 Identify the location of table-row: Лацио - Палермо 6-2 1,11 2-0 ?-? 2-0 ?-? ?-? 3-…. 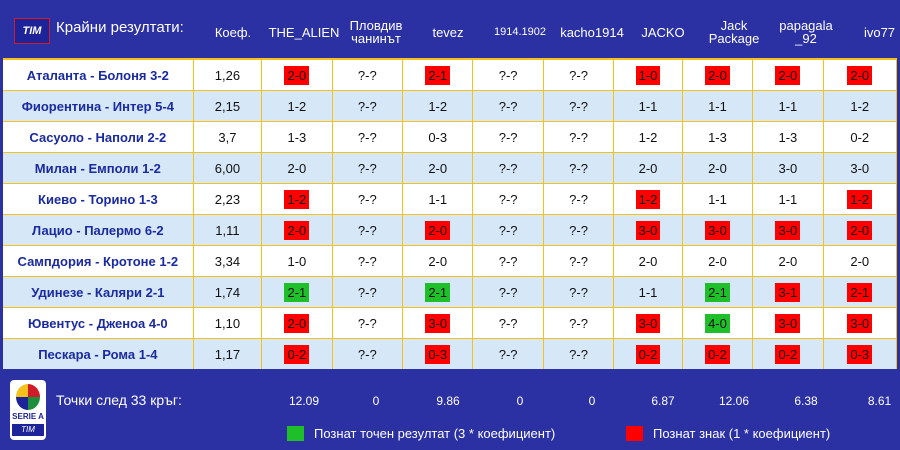
(450, 230).